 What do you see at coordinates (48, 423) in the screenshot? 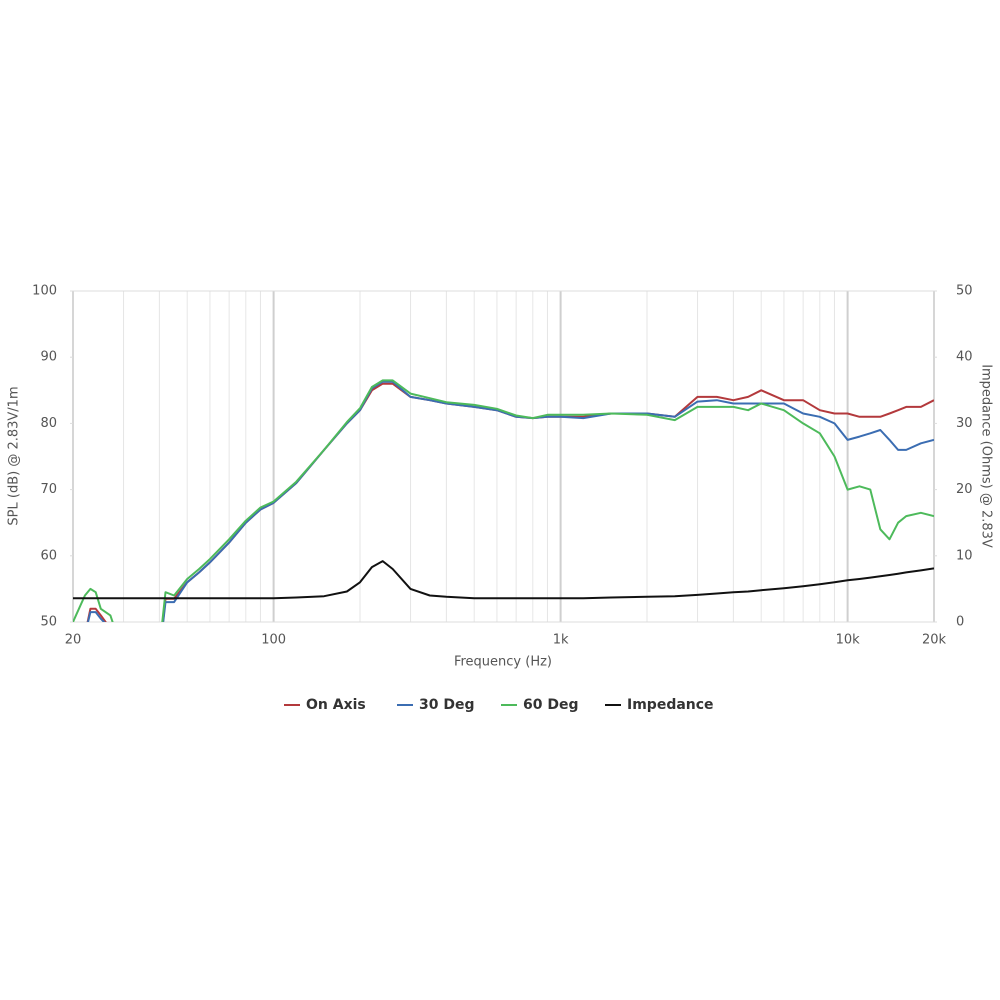
I see `y-tick-label: 80` at bounding box center [48, 423].